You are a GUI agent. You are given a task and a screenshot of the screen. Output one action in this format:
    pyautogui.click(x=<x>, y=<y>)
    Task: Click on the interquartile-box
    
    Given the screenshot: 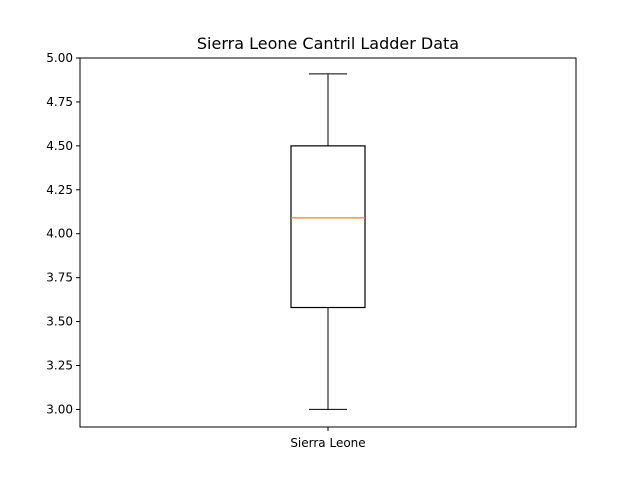 What is the action you would take?
    pyautogui.click(x=328, y=227)
    